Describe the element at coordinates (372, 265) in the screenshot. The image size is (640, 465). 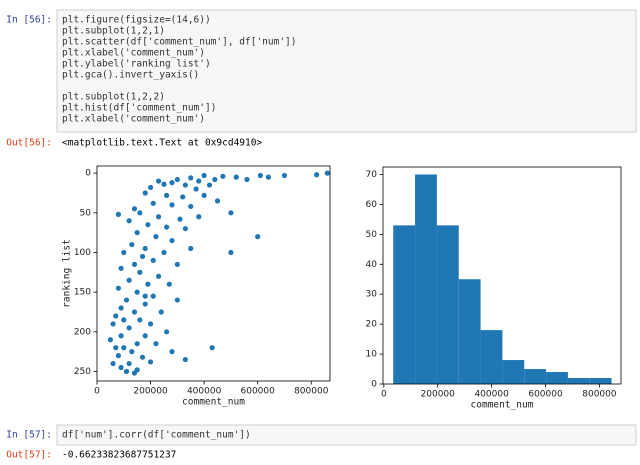
I see `y-tick-label: 40` at that location.